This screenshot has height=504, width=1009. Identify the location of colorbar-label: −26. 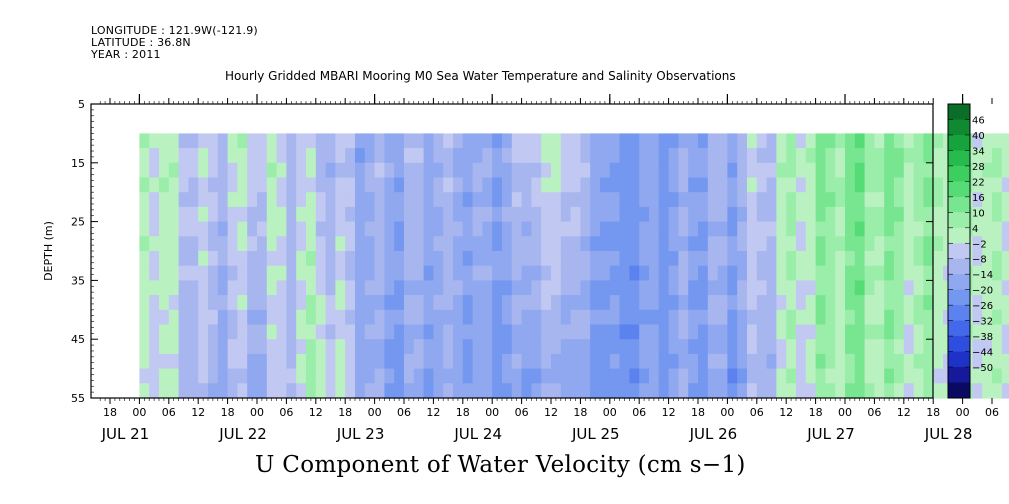
(982, 306).